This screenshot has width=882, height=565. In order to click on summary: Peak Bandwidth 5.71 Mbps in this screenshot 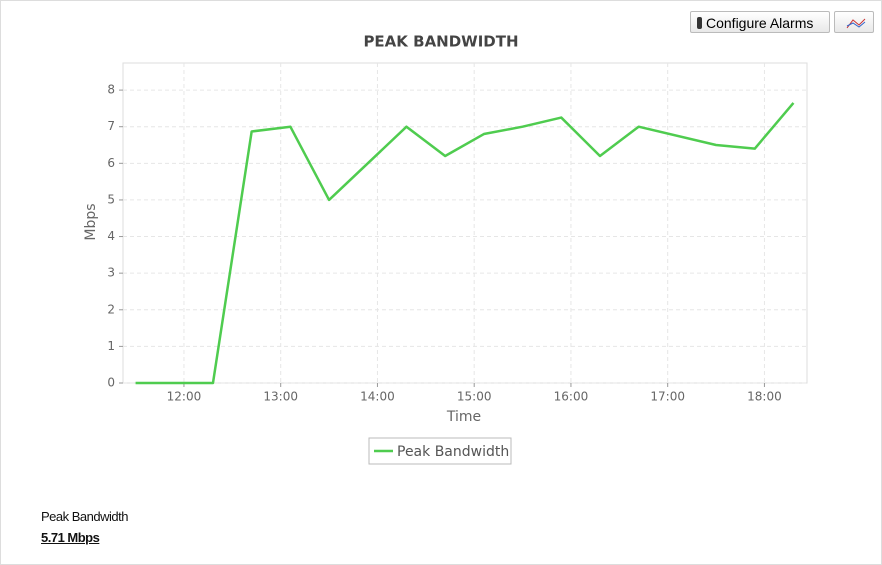, I will do `click(84, 527)`.